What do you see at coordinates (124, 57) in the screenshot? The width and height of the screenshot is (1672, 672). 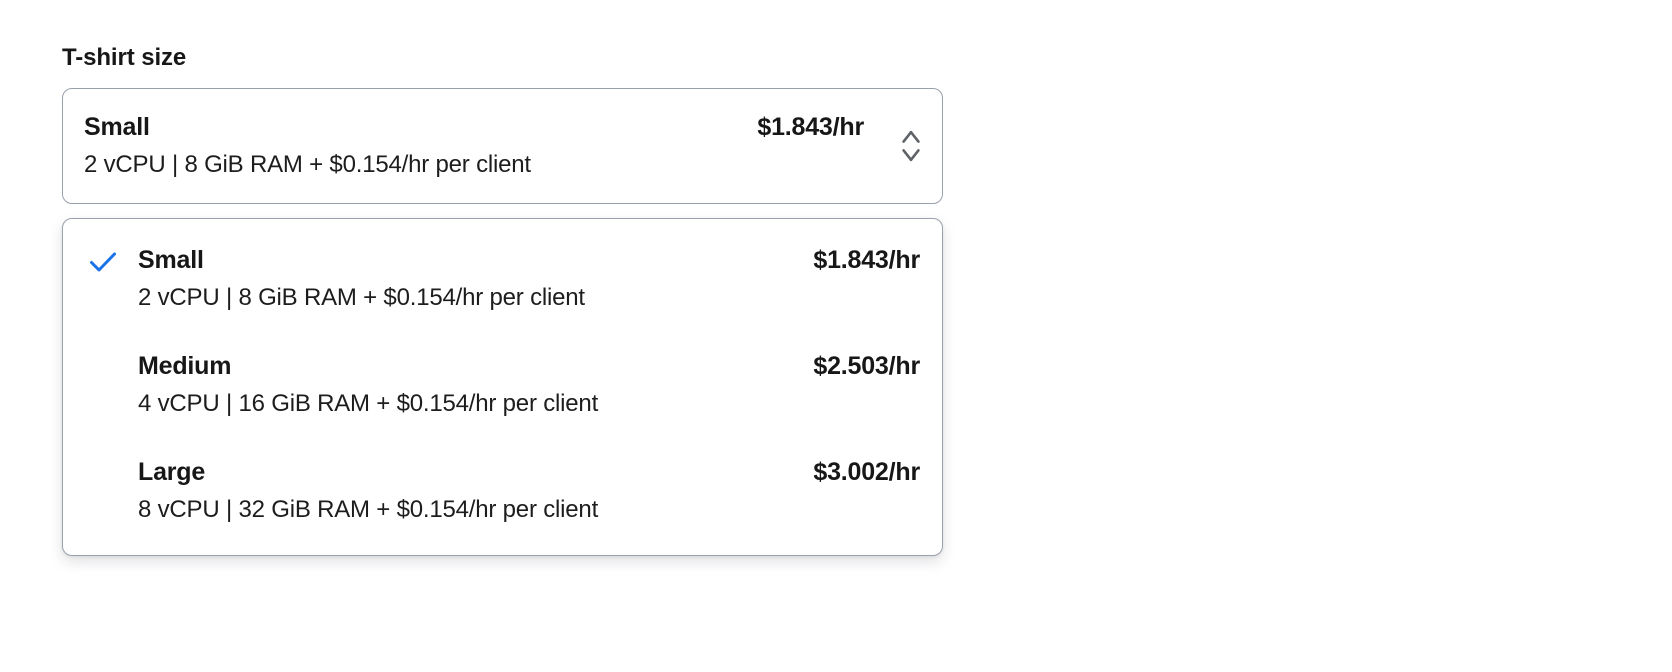 I see `field-label: T-shirt size` at bounding box center [124, 57].